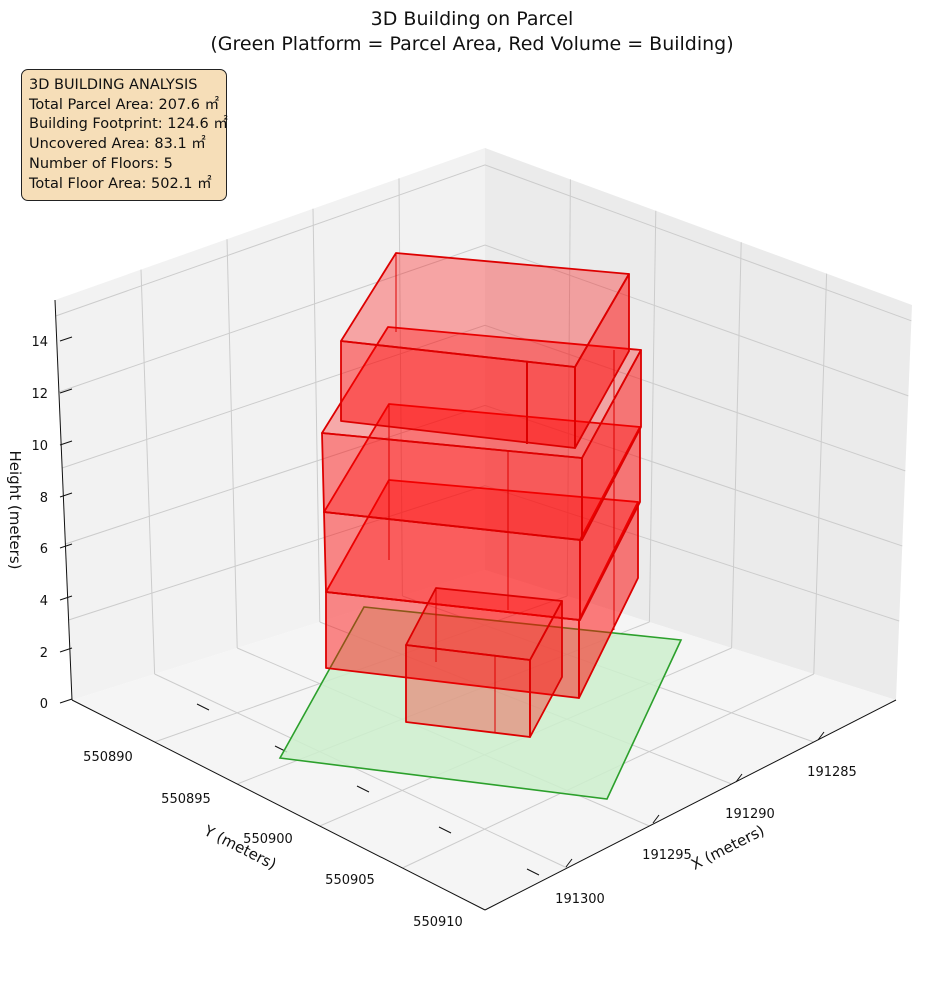 Image resolution: width=944 pixels, height=992 pixels. I want to click on x-tick-label: 191290, so click(750, 814).